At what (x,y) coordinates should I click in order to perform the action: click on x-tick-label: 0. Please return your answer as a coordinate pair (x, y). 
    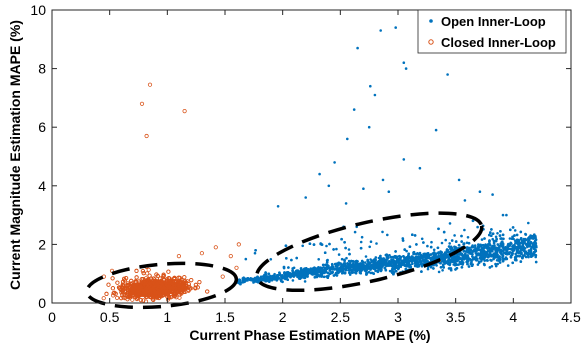
    Looking at the image, I should click on (52, 317).